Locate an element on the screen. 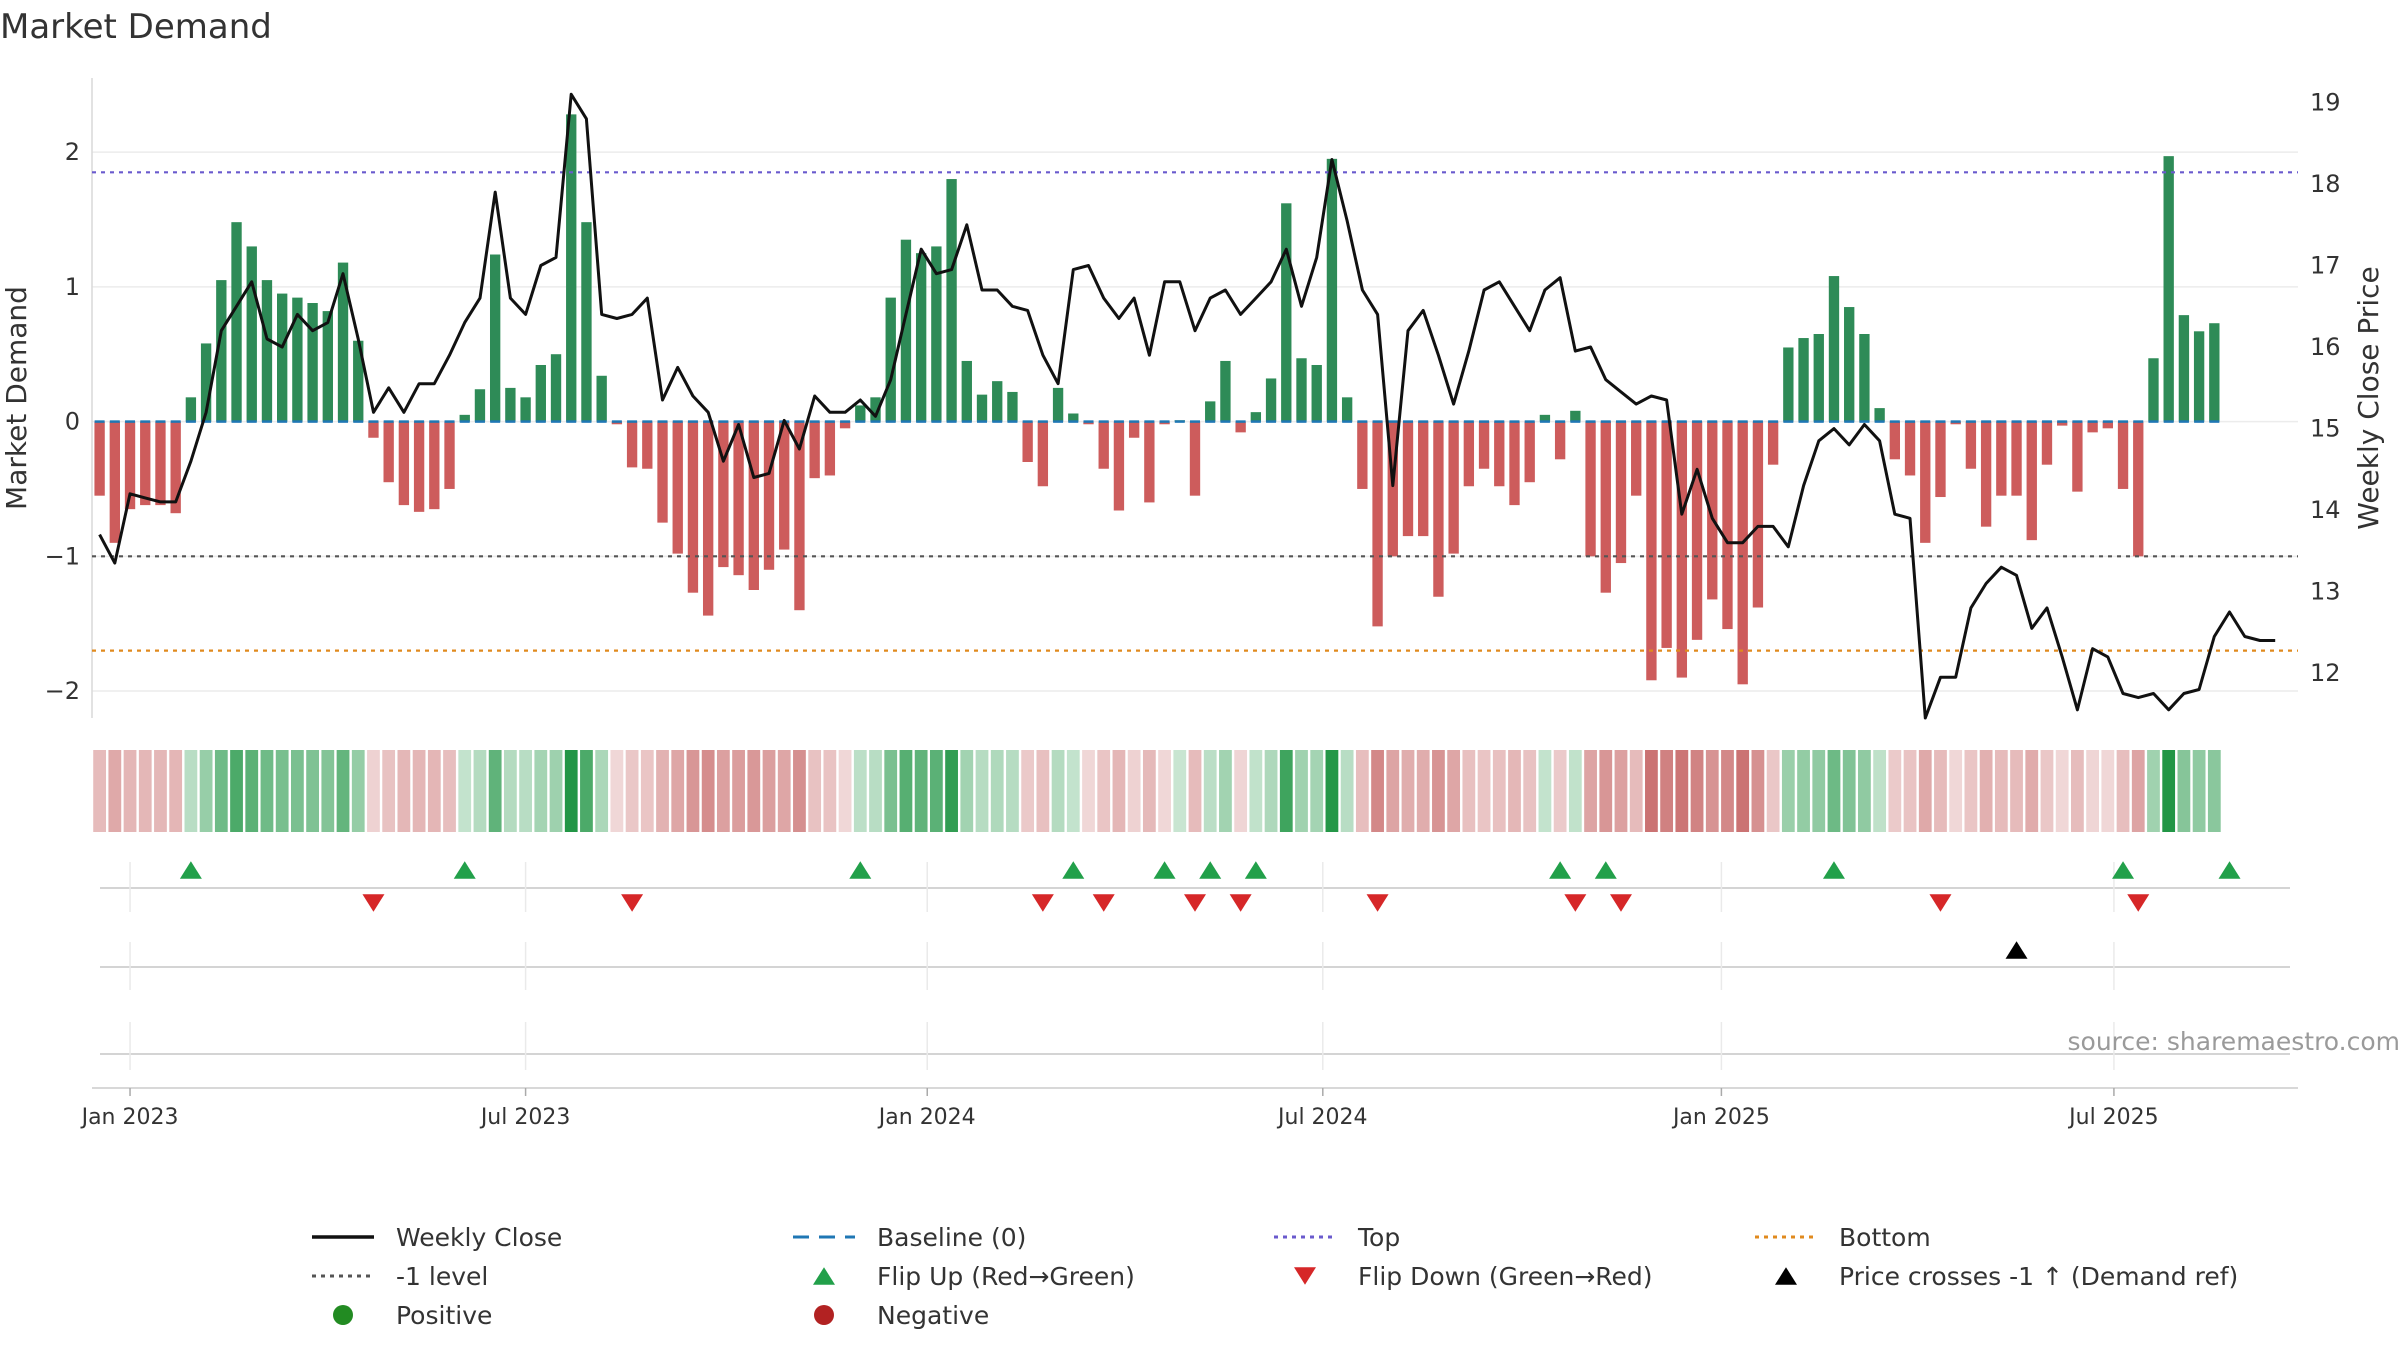 The image size is (2400, 1350). event-marker-rows is located at coordinates (1195, 966).